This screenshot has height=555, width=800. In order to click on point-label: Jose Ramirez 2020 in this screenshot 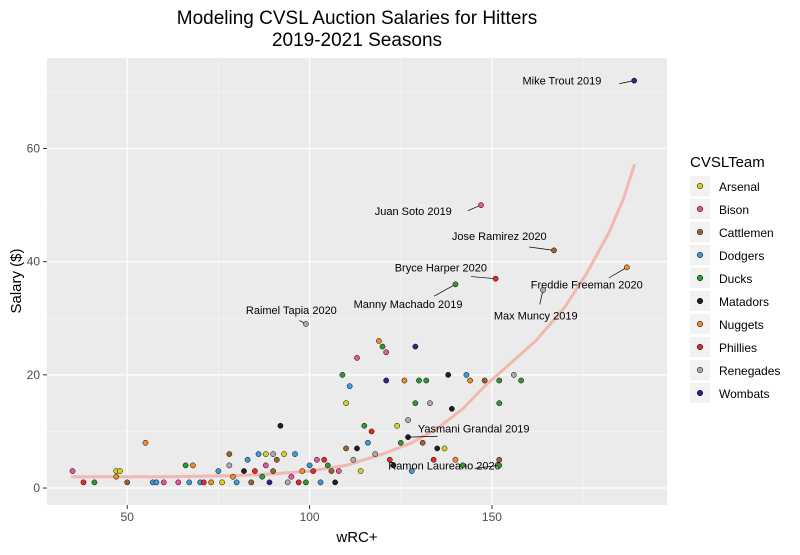, I will do `click(499, 237)`.